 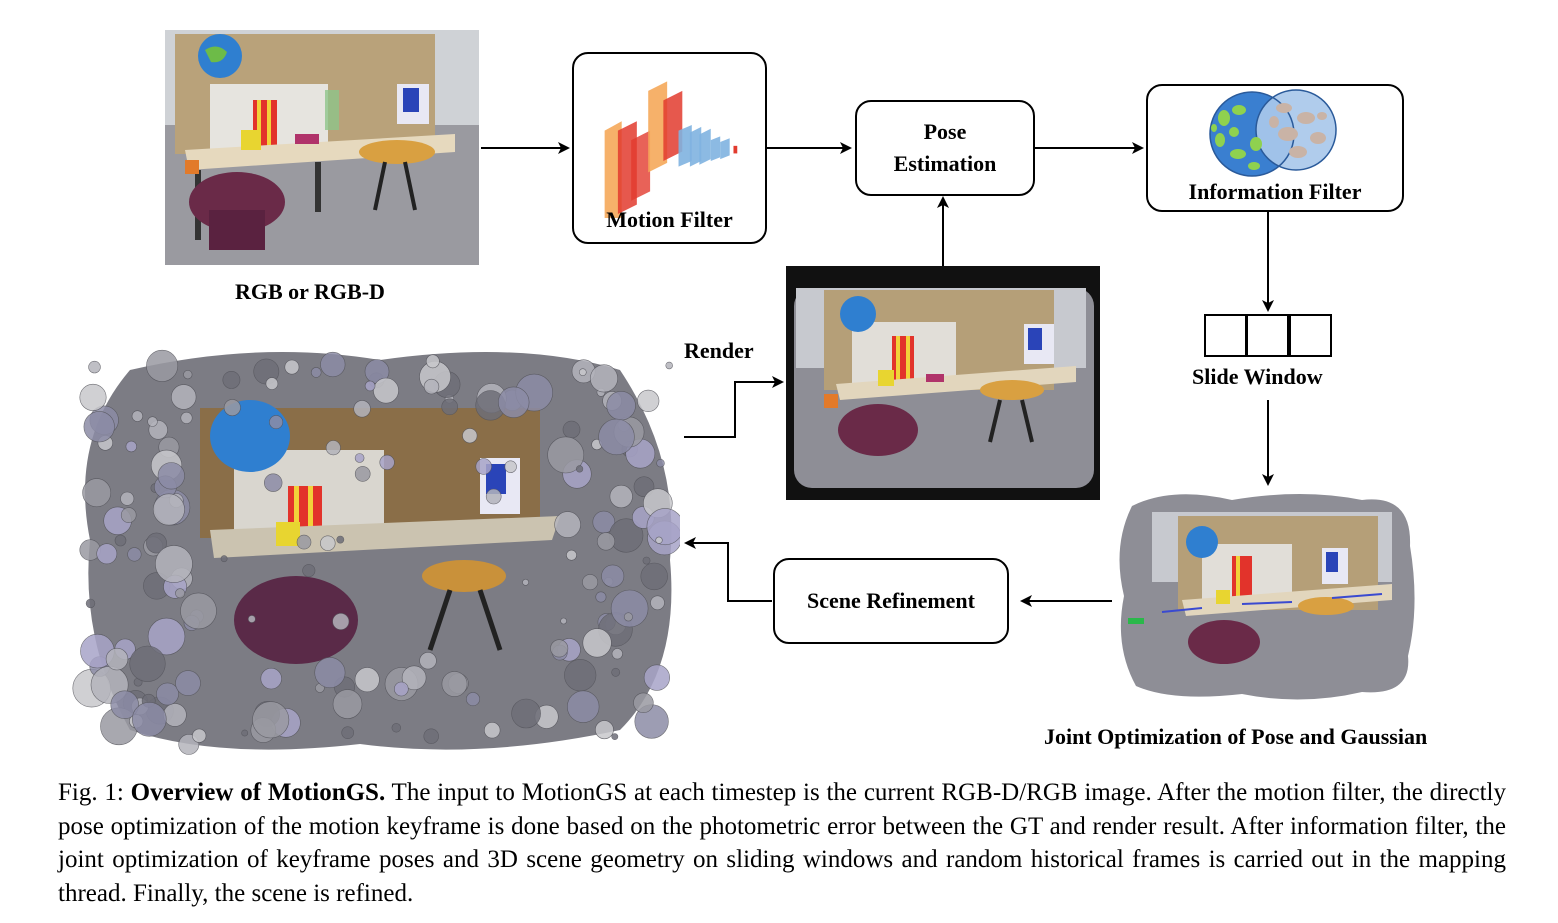 I want to click on motion-filter-label: Motion Filter, so click(x=669, y=219).